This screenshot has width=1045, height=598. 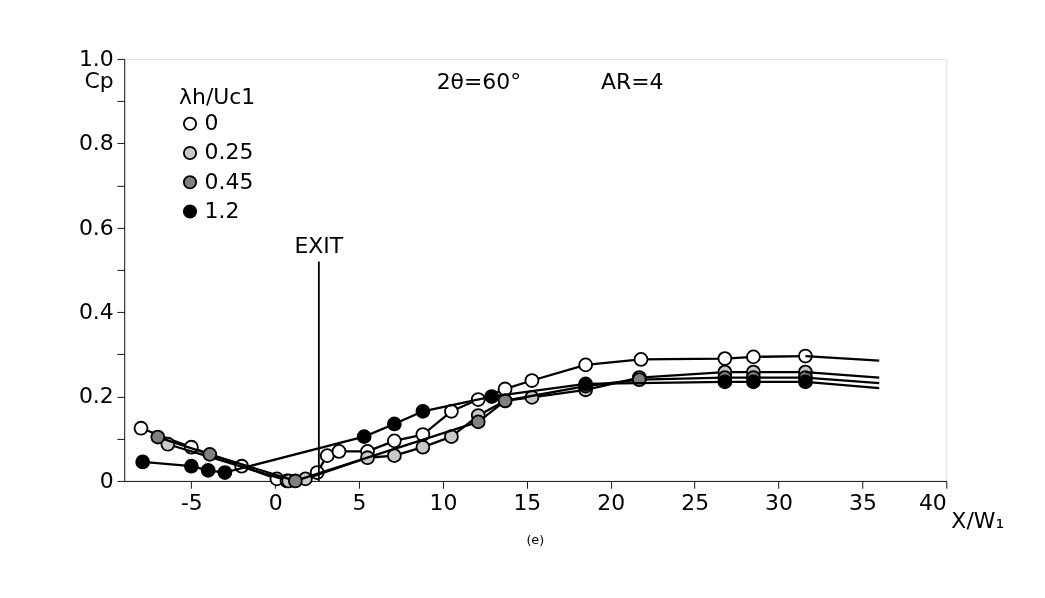 What do you see at coordinates (359, 502) in the screenshot?
I see `x-tick-label: 5` at bounding box center [359, 502].